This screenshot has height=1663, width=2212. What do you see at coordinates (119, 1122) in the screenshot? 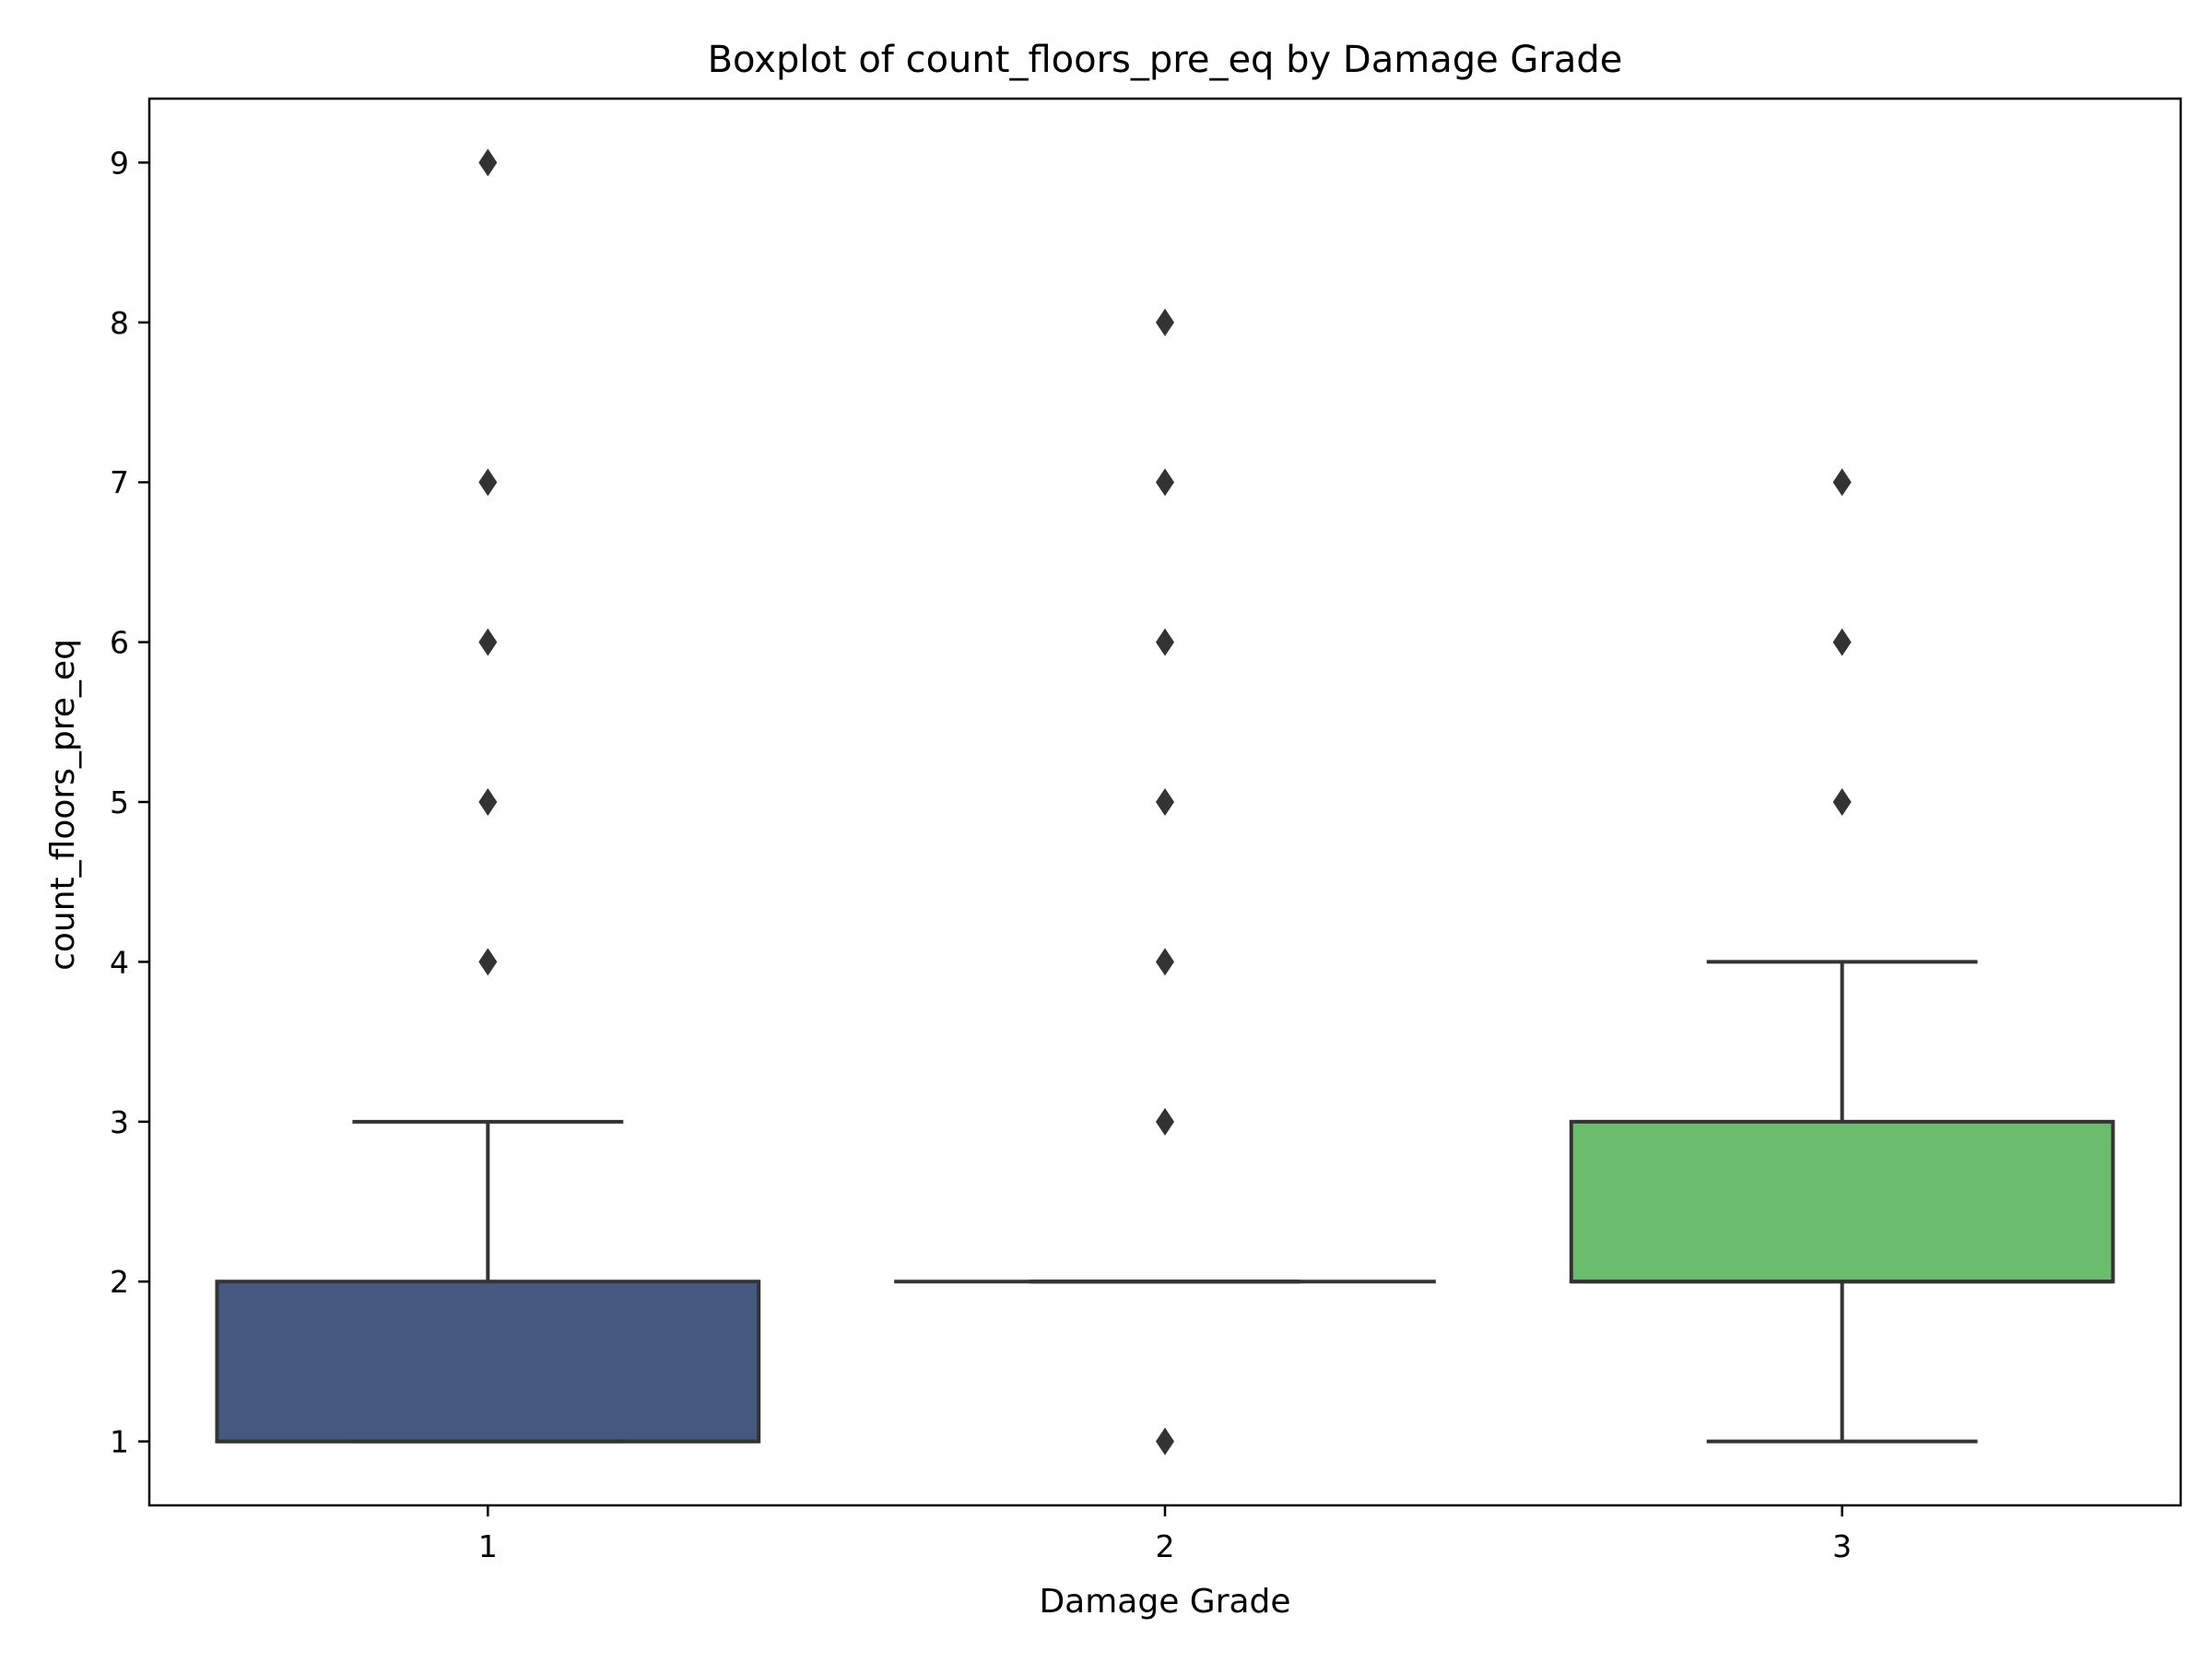
I see `y-tick-label: 3` at bounding box center [119, 1122].